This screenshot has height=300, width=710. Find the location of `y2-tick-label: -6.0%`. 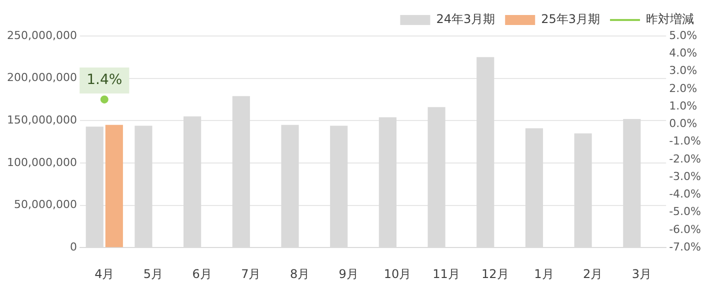

y2-tick-label: -6.0% is located at coordinates (685, 229).